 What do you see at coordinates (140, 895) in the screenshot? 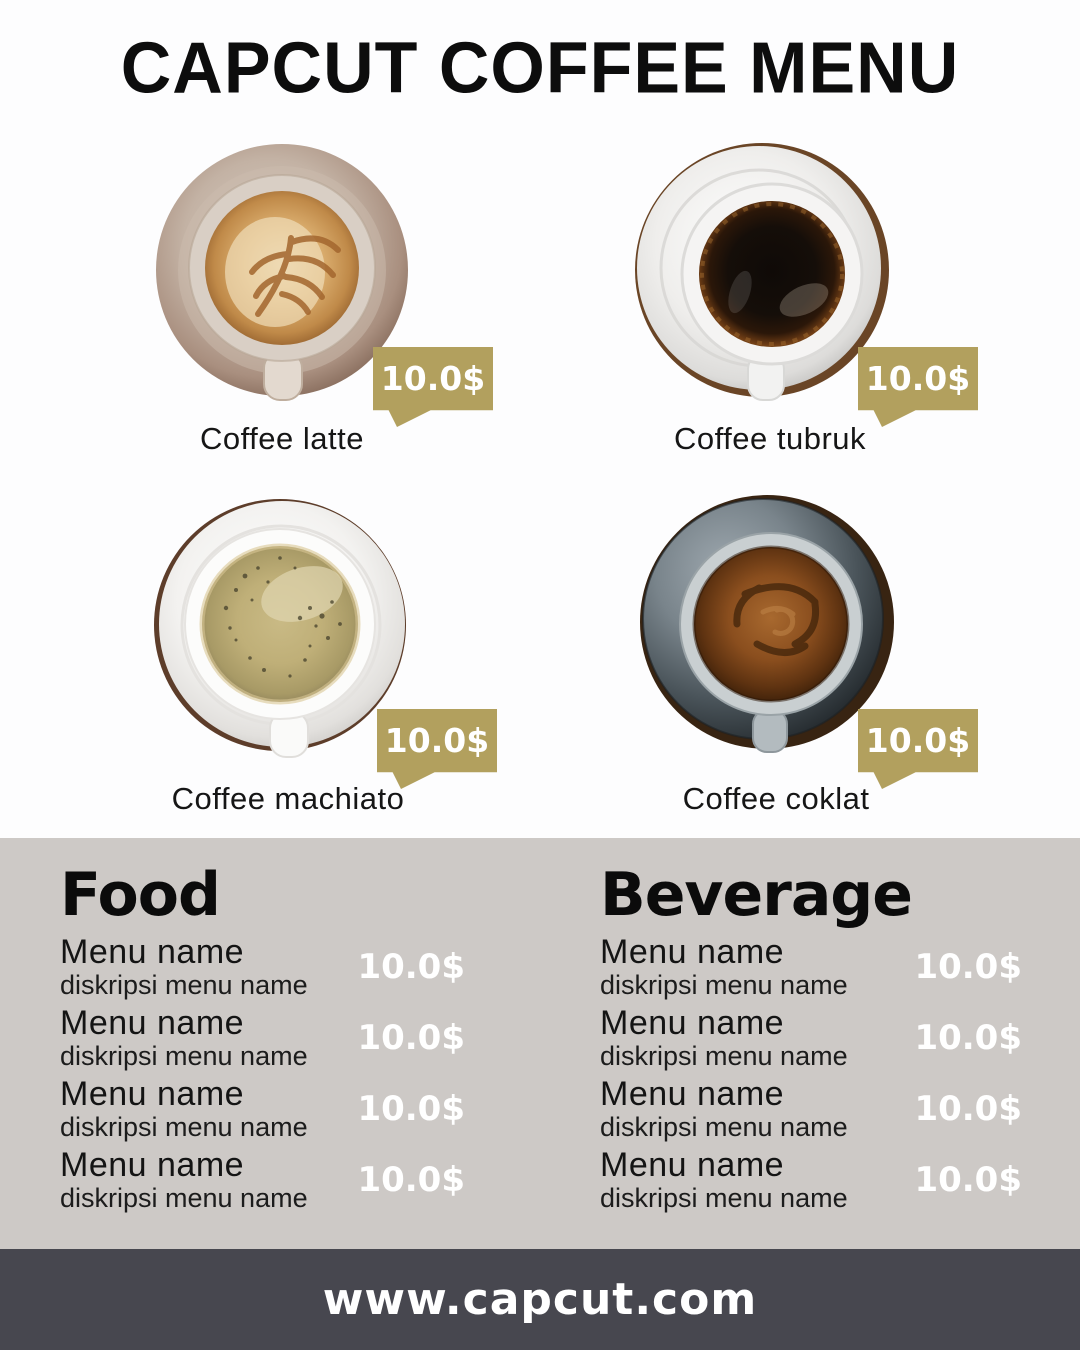
I see `food-heading: Food` at bounding box center [140, 895].